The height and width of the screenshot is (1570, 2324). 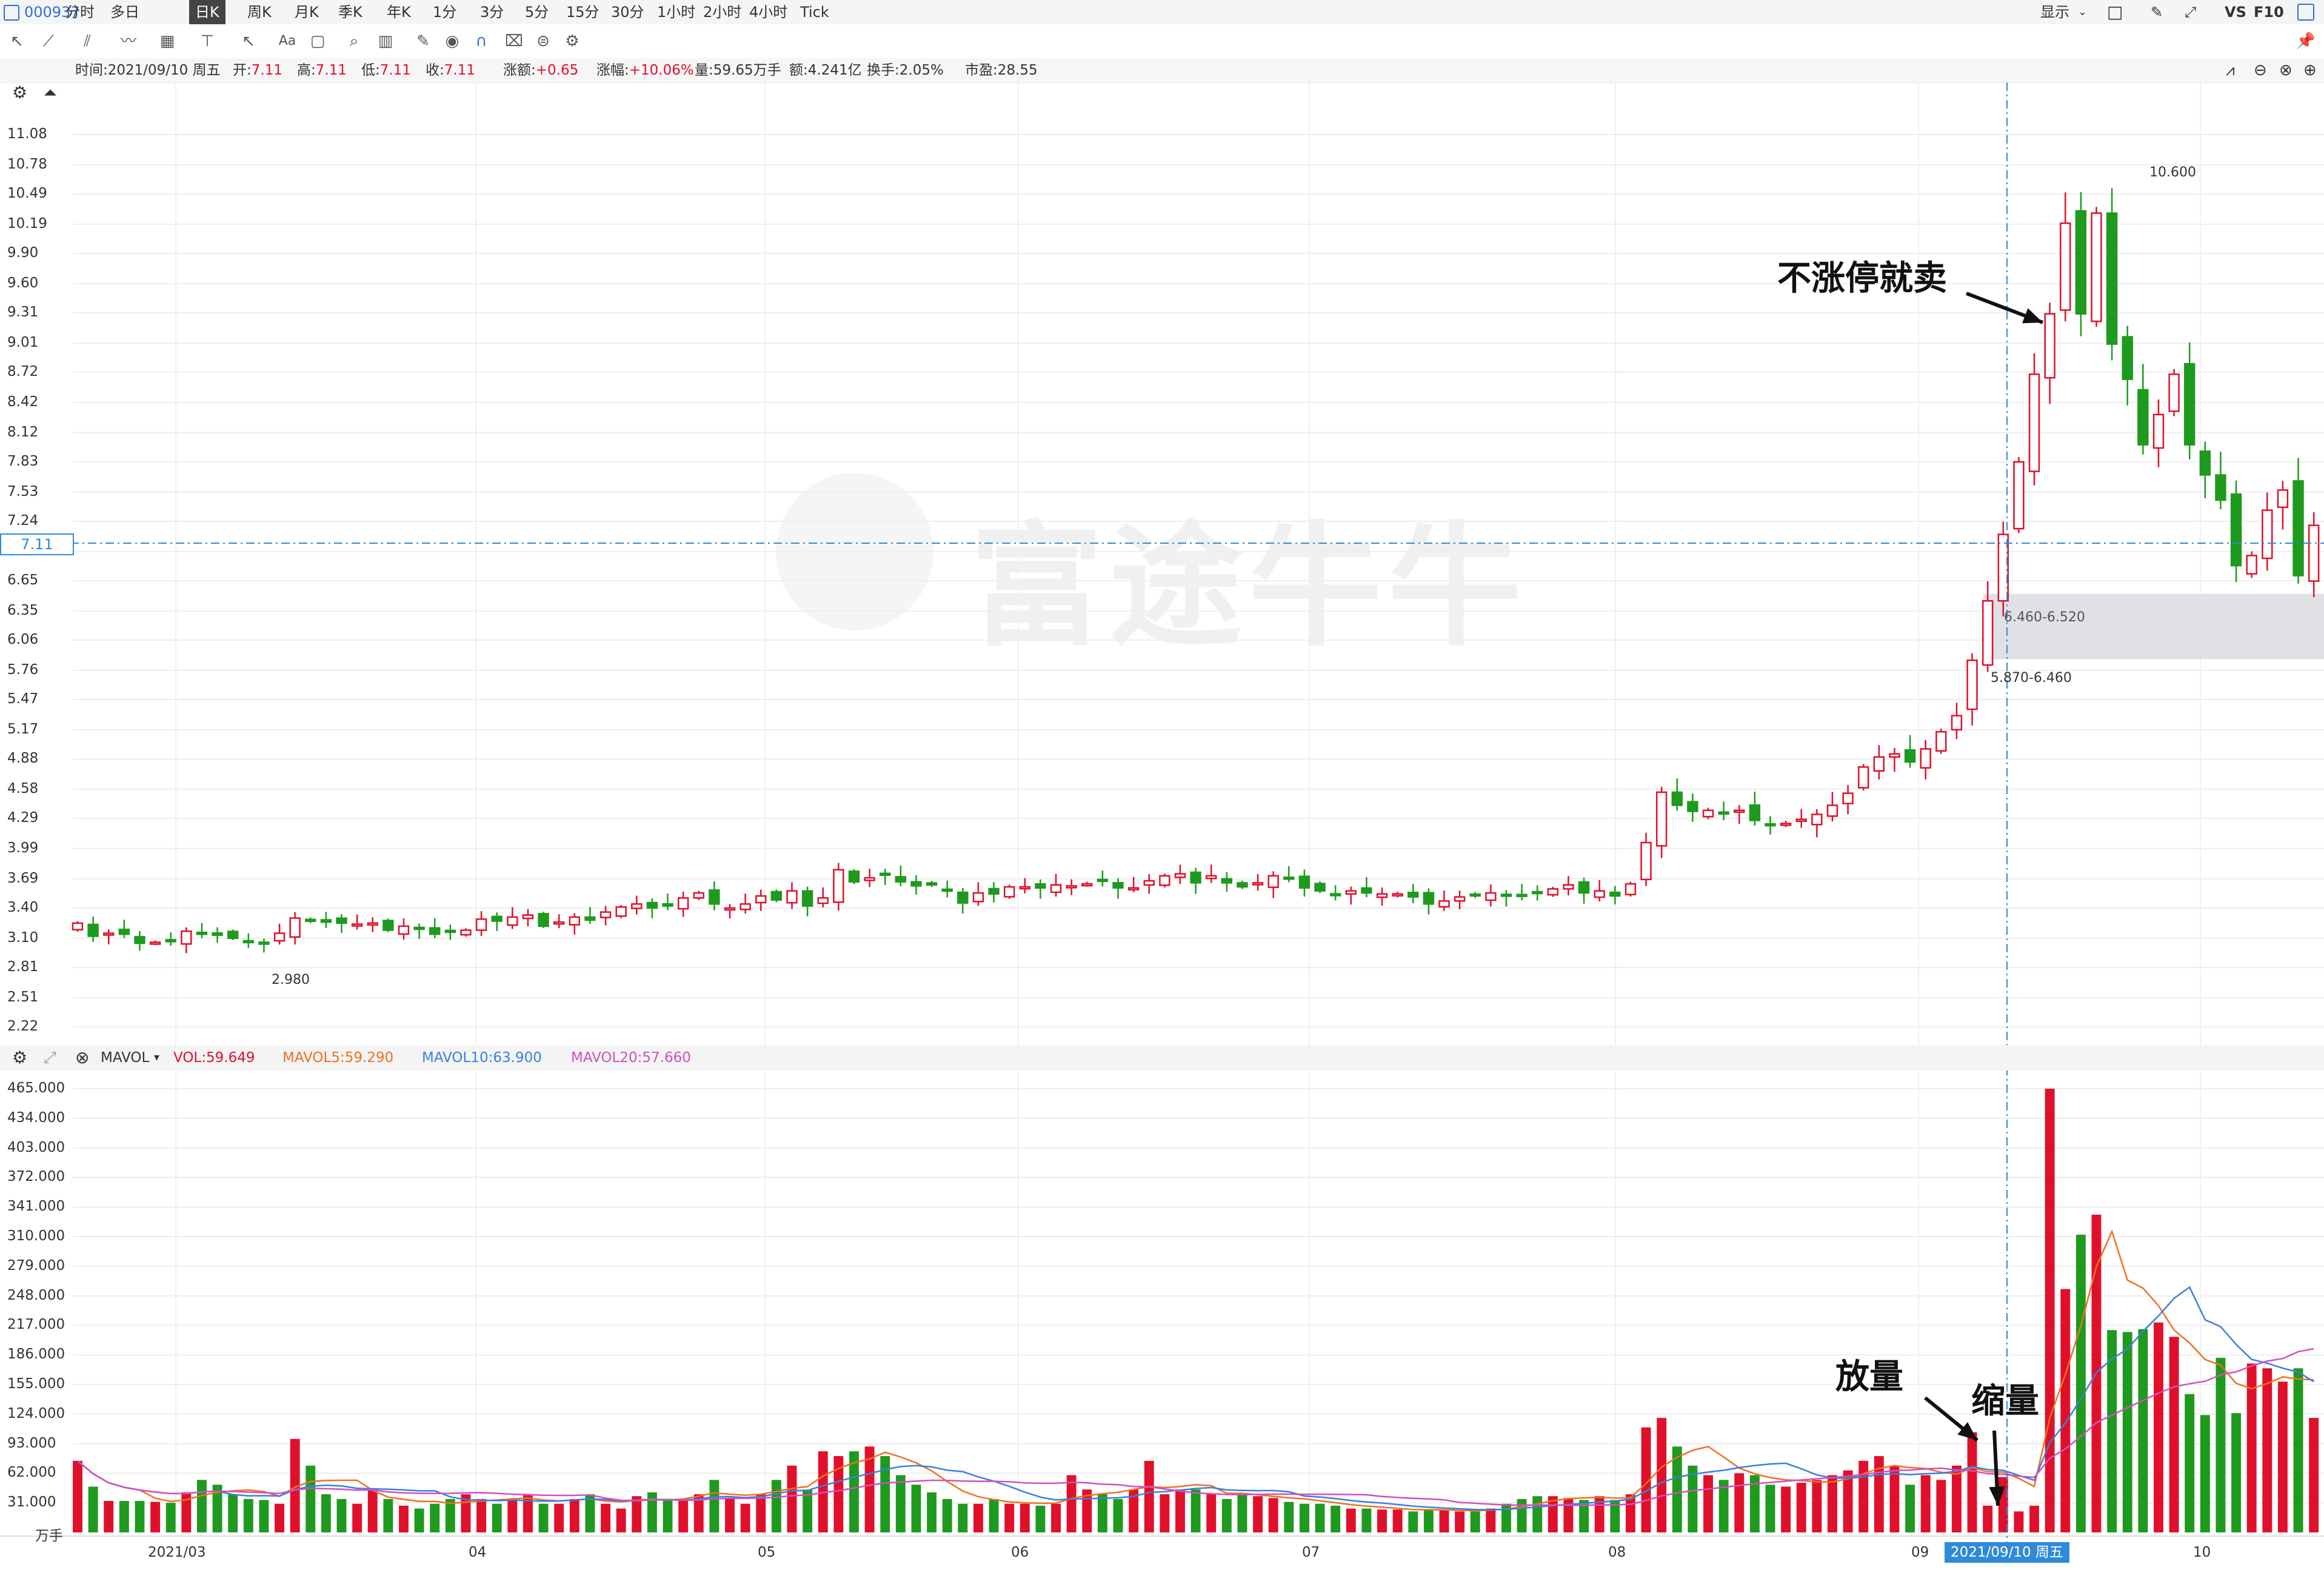 I want to click on volume-tick-label: 186.000, so click(x=37, y=1354).